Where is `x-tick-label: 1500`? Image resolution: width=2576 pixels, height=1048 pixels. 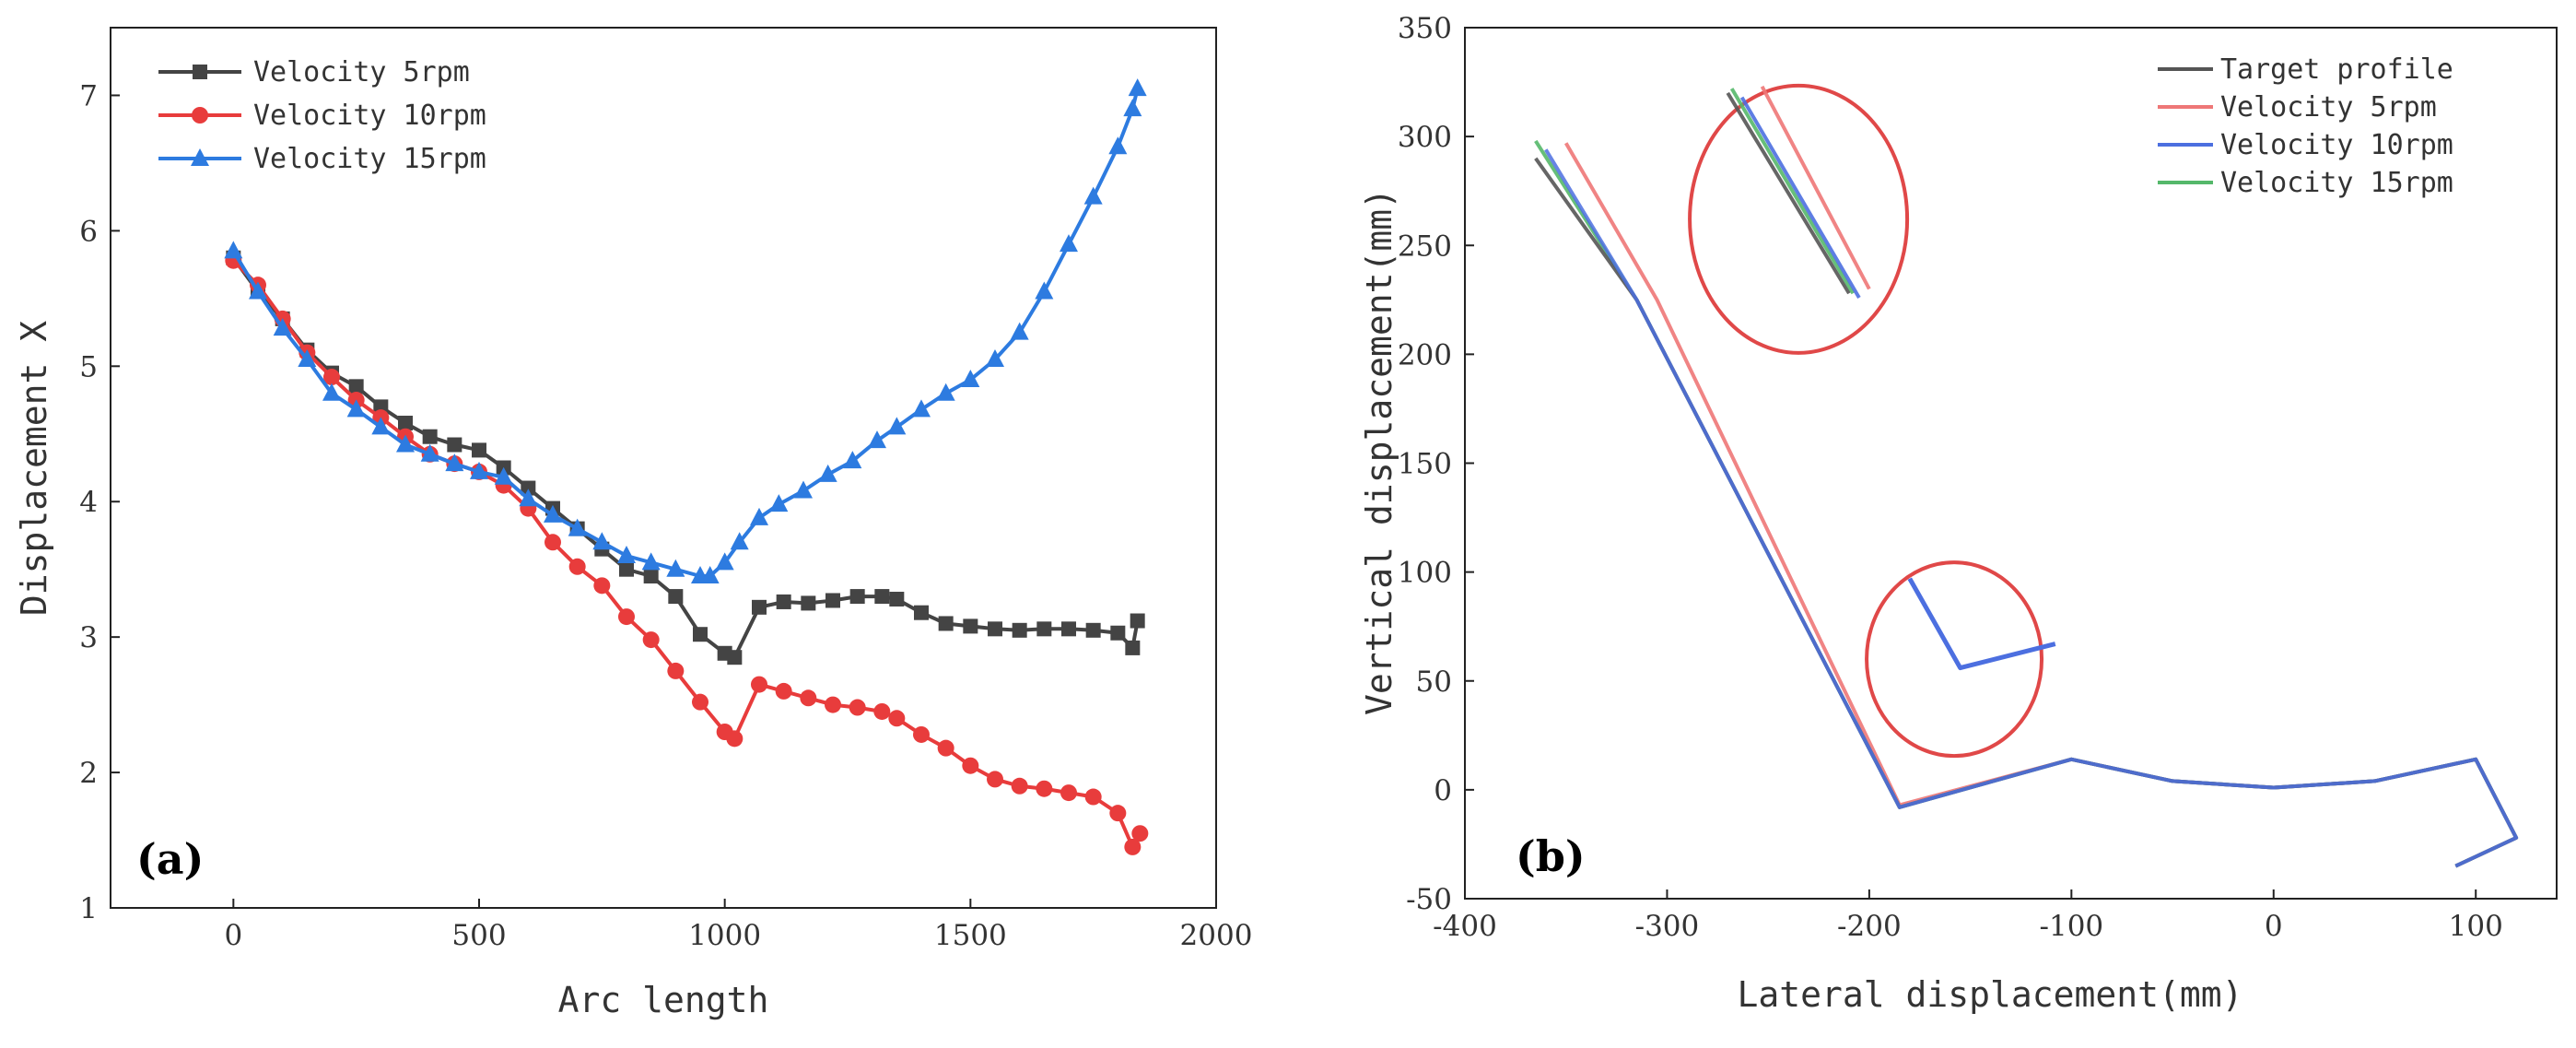
x-tick-label: 1500 is located at coordinates (971, 935).